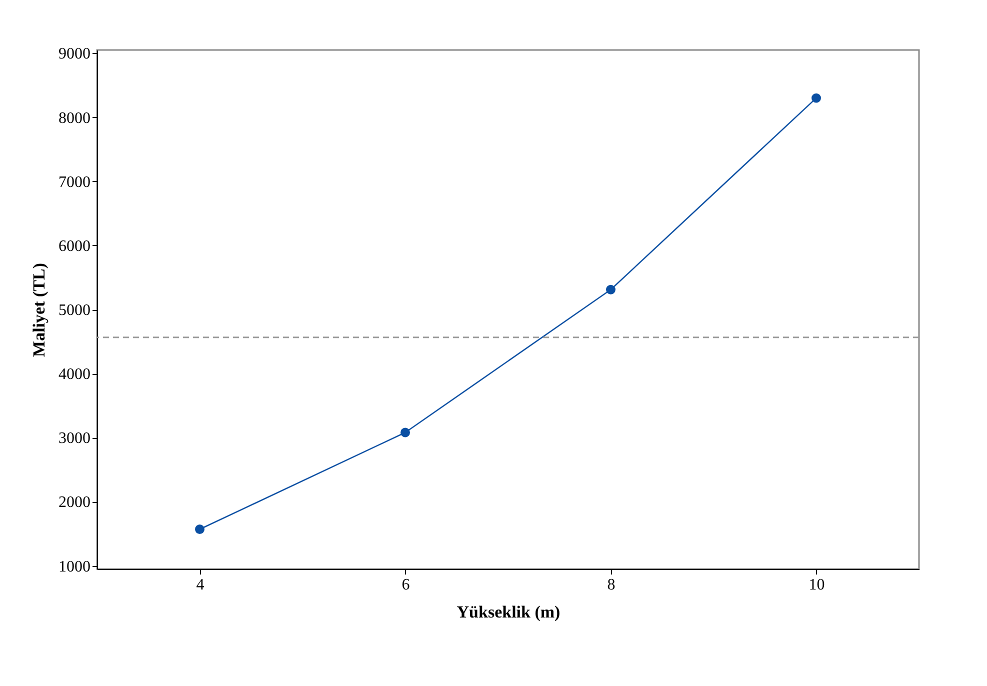 This screenshot has height=686, width=987. What do you see at coordinates (74, 246) in the screenshot?
I see `y-tick-label: 6000` at bounding box center [74, 246].